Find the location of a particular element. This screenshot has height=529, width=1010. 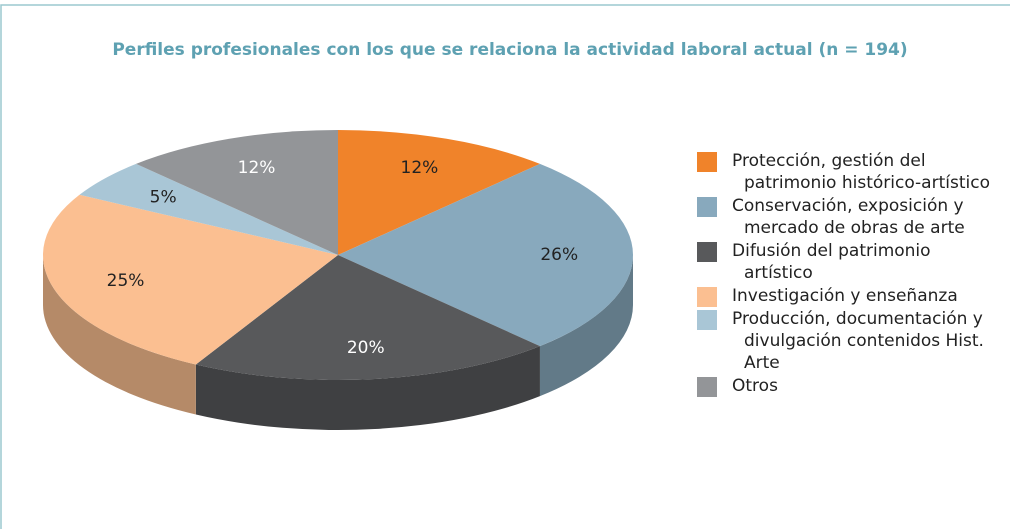

data-label: 26% is located at coordinates (559, 255).